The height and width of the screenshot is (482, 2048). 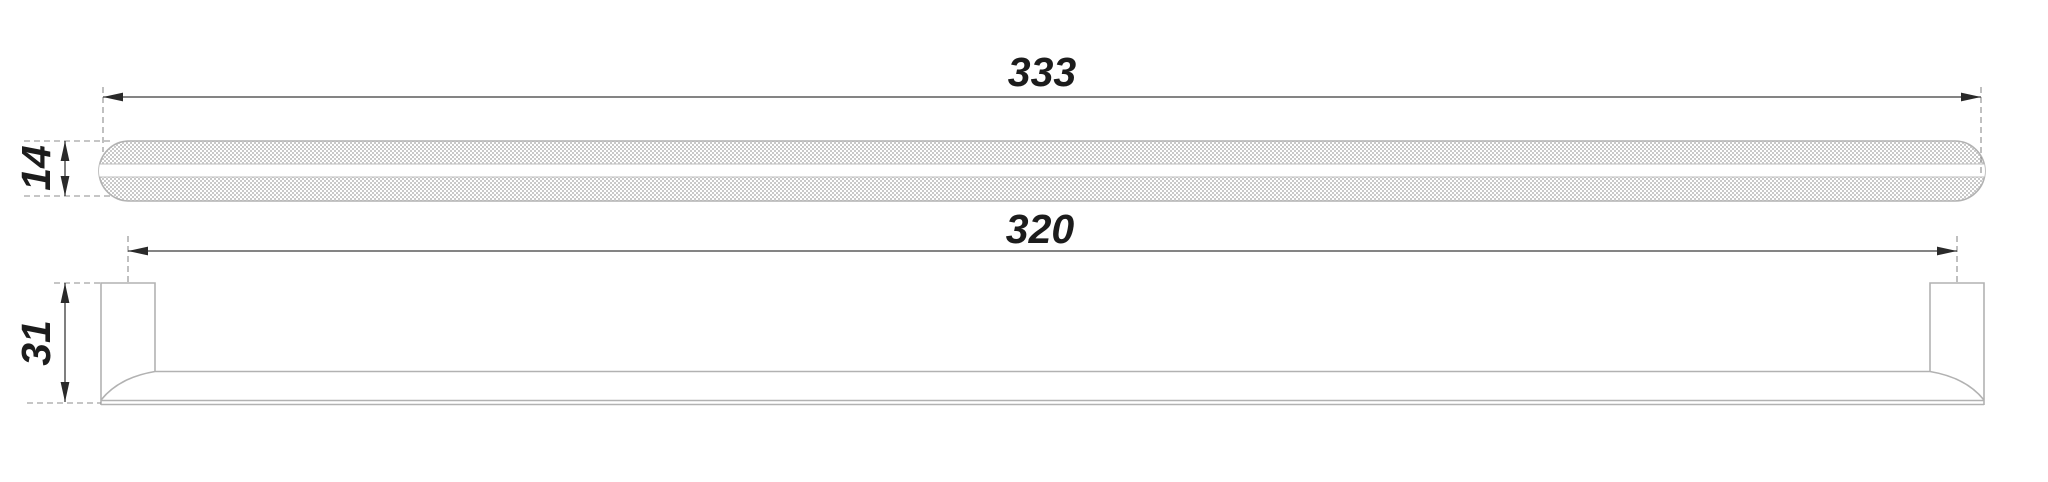 I want to click on dim-handle-height: 31, so click(x=57, y=343).